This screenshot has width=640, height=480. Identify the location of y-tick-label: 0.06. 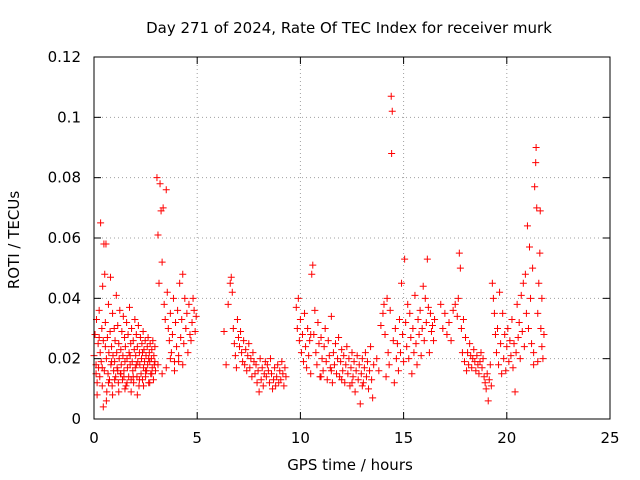
(64, 238).